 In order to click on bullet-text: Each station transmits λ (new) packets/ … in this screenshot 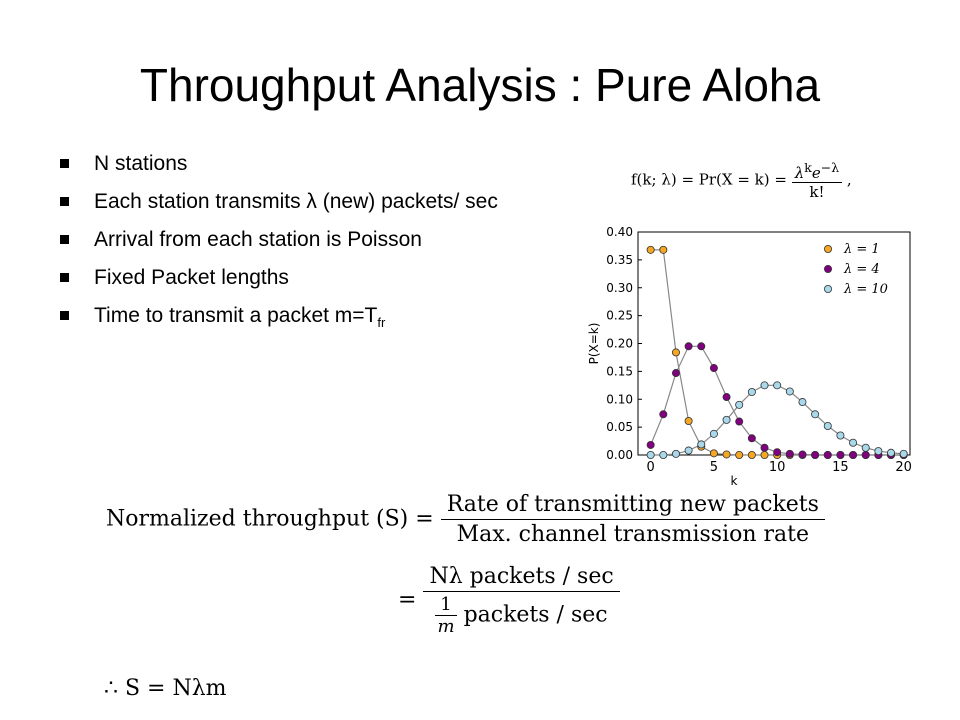, I will do `click(296, 201)`.